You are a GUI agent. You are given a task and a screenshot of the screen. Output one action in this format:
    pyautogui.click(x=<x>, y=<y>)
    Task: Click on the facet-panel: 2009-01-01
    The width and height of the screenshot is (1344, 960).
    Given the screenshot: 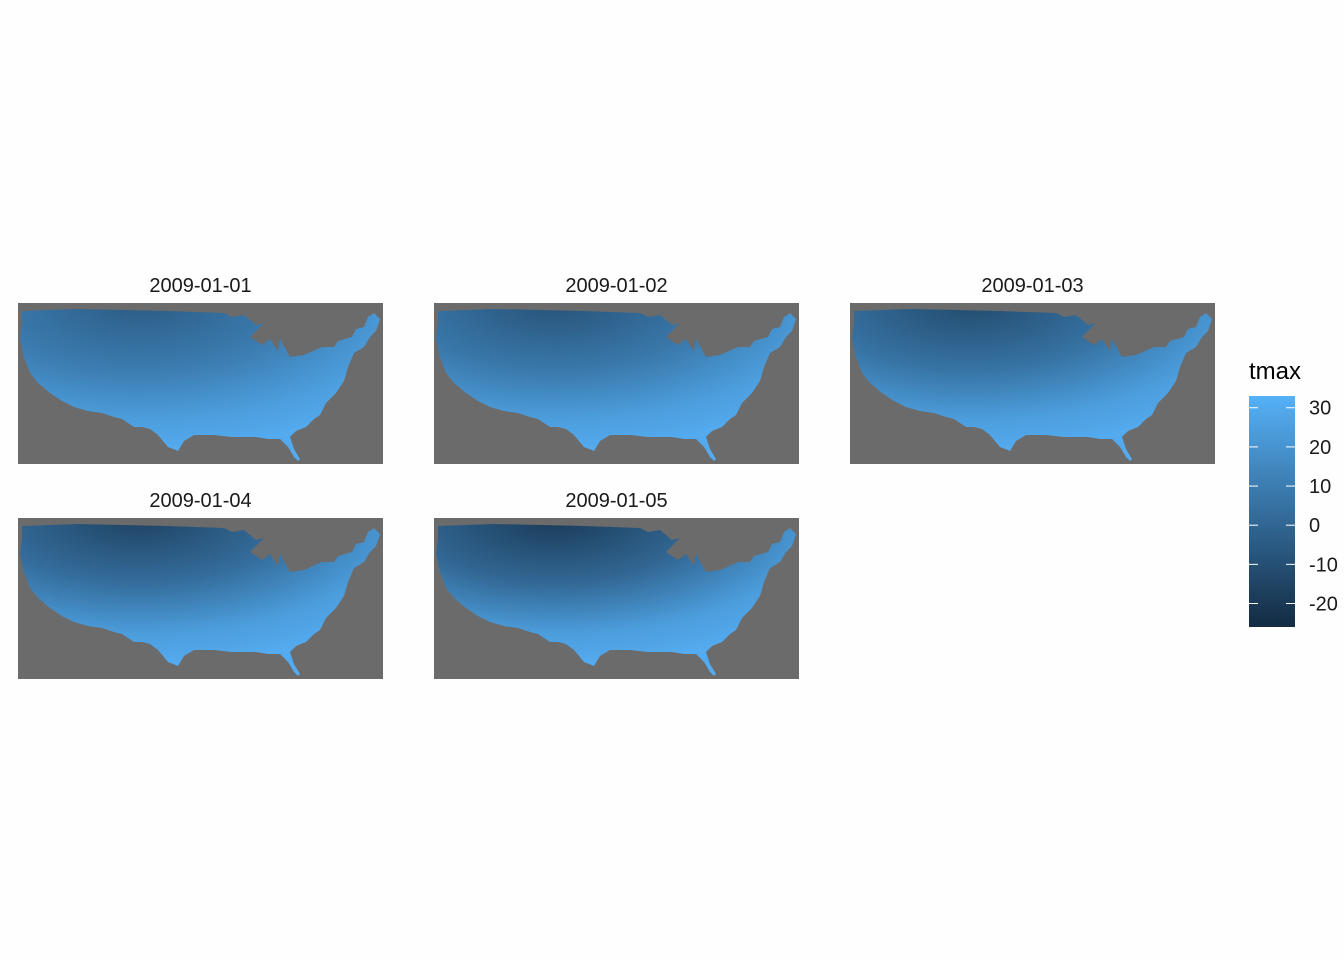 What is the action you would take?
    pyautogui.click(x=200, y=369)
    